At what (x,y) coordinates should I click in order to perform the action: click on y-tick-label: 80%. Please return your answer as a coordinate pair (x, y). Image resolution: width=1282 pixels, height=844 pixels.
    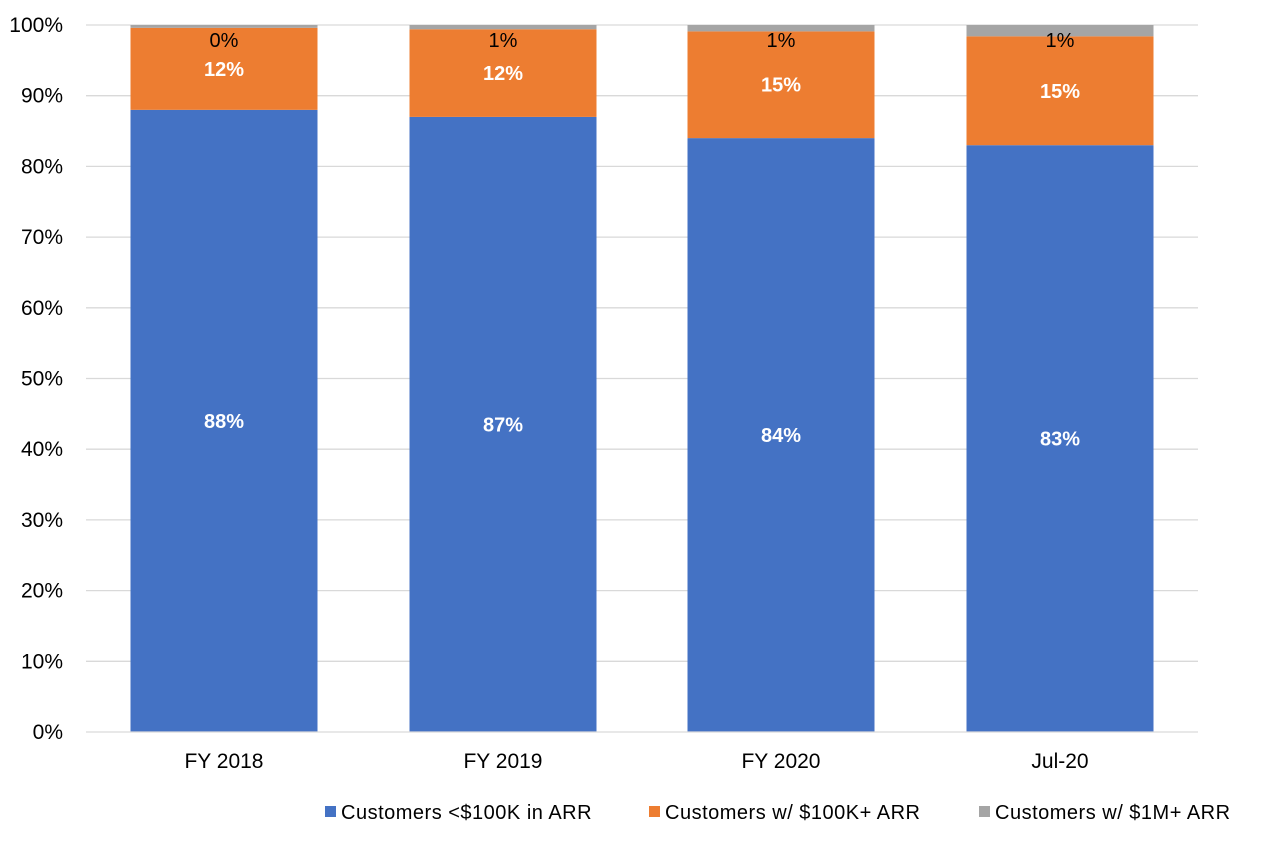
    Looking at the image, I should click on (42, 166).